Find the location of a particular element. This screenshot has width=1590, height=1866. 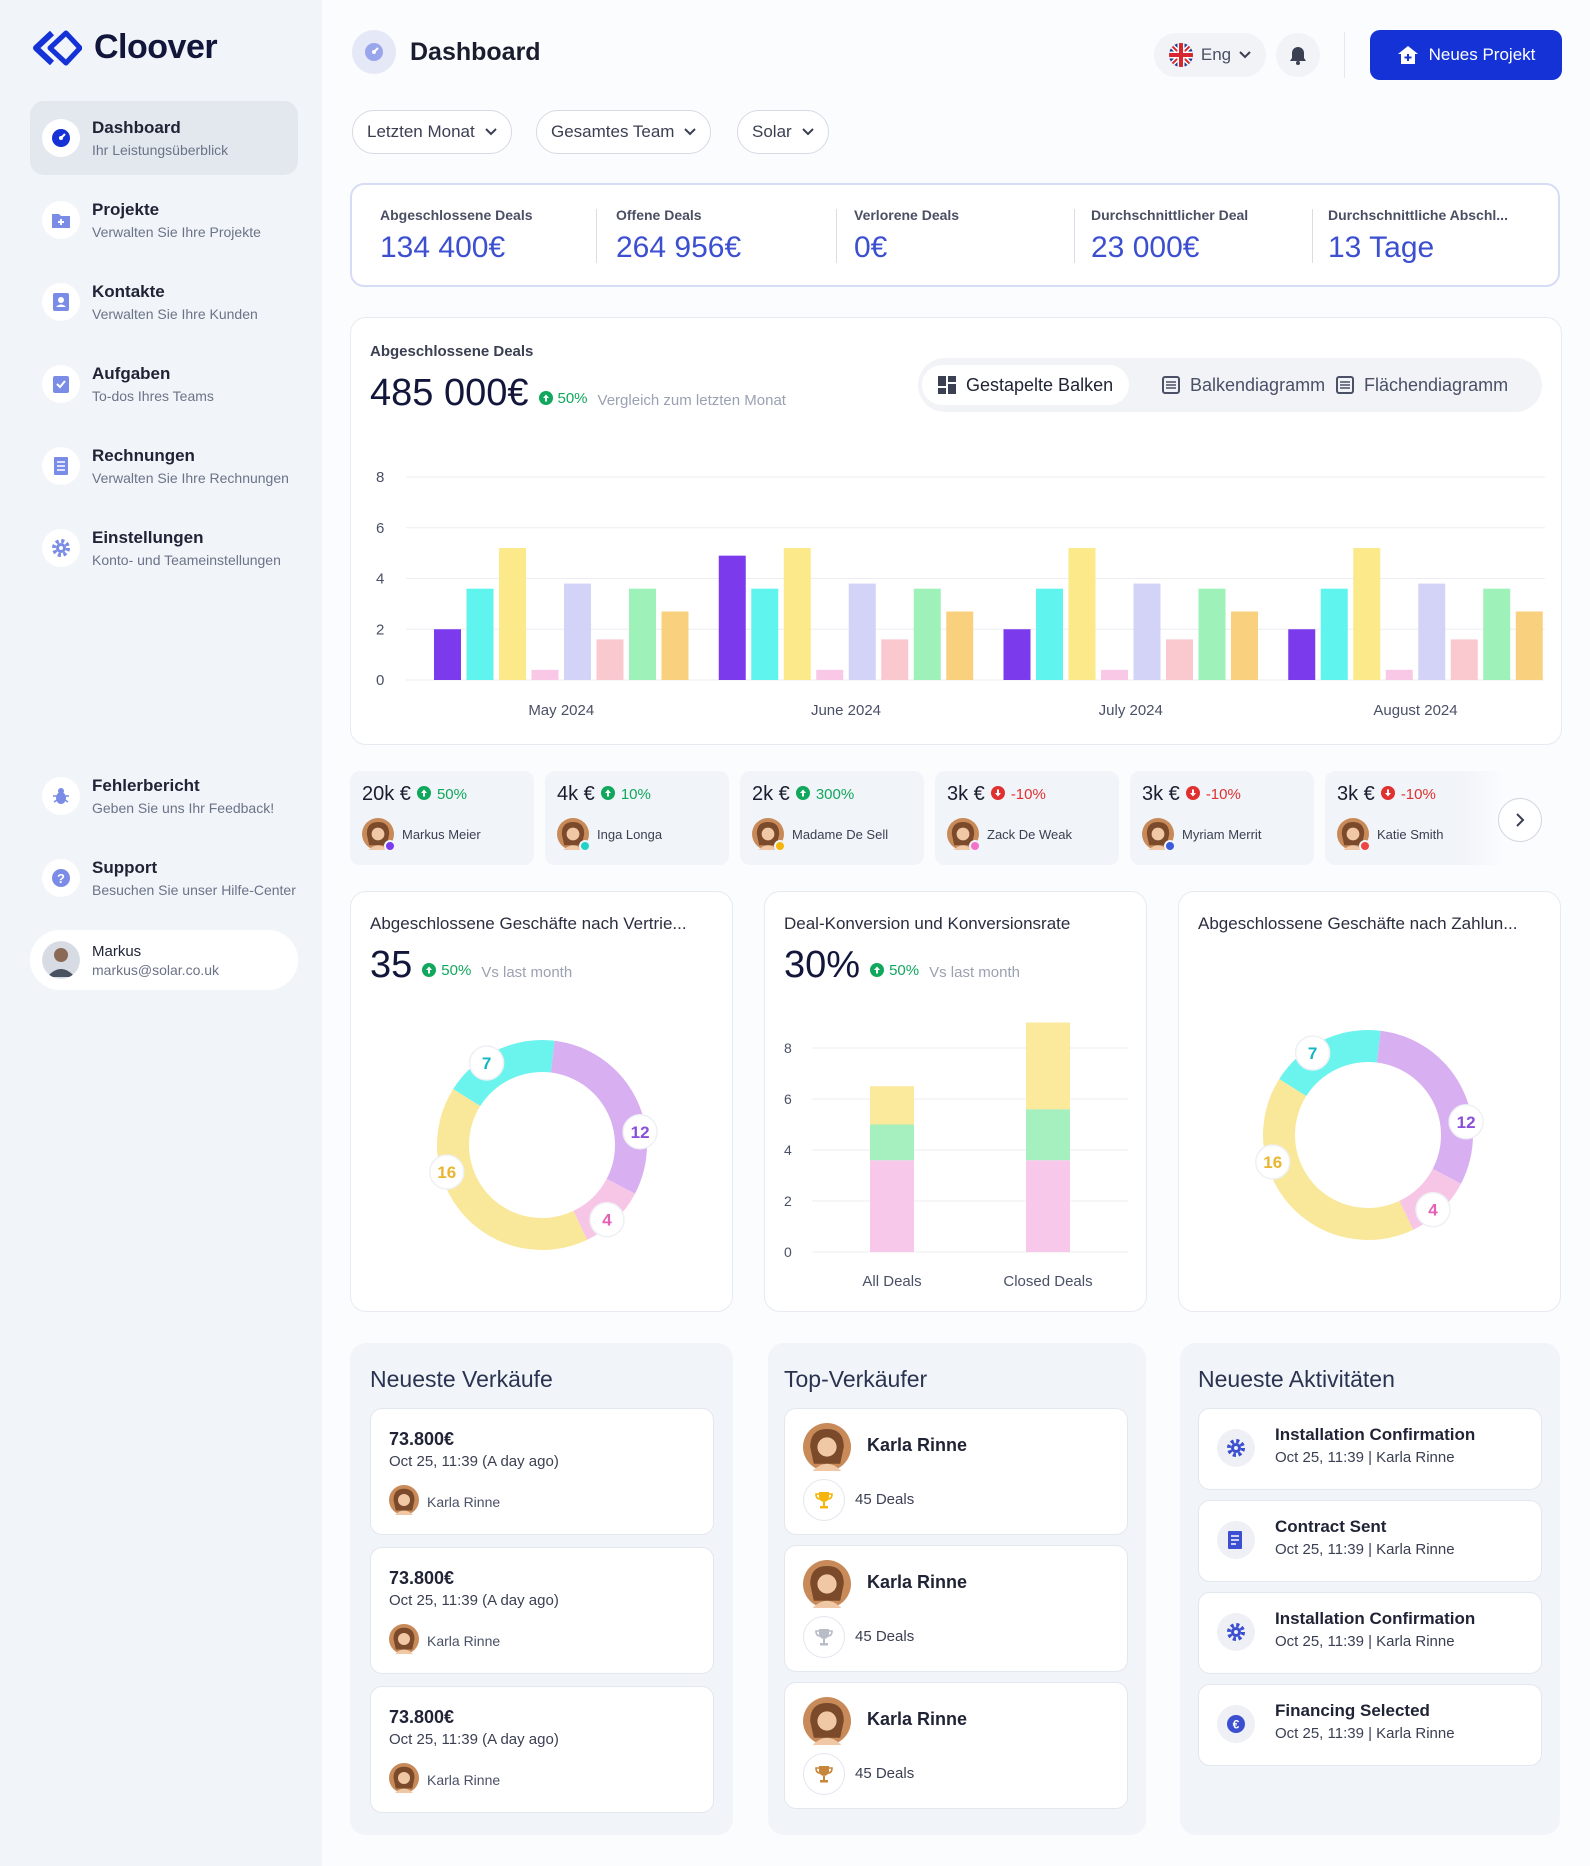

uk-flag-icon is located at coordinates (1180, 55).